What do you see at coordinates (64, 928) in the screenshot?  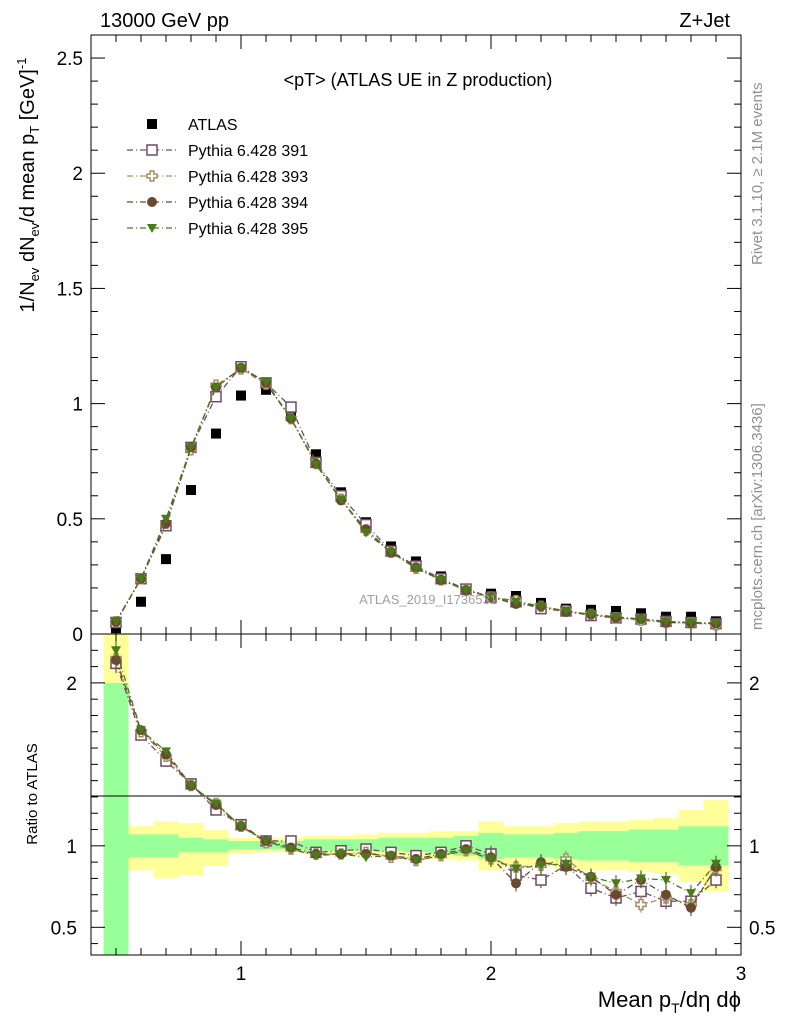 I see `ratio-y-tick-label-left: 0.5` at bounding box center [64, 928].